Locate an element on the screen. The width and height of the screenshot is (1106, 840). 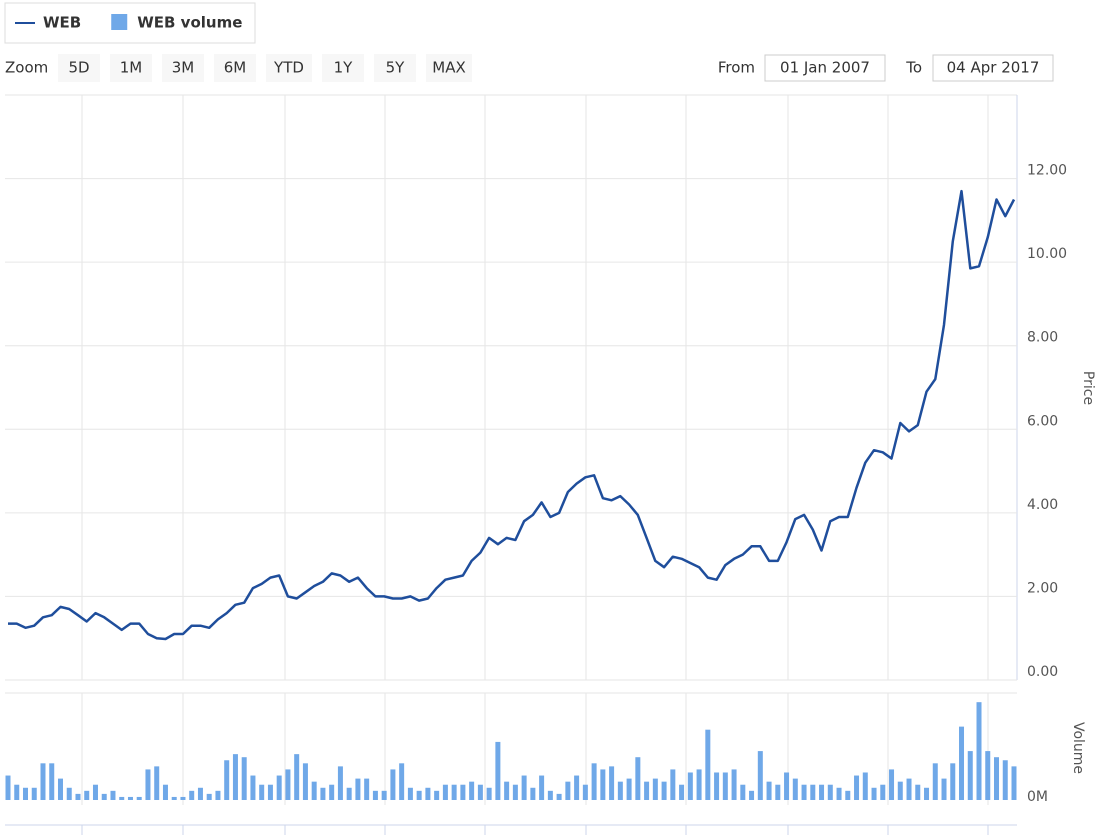
zoom-button-label: 5Y is located at coordinates (396, 68).